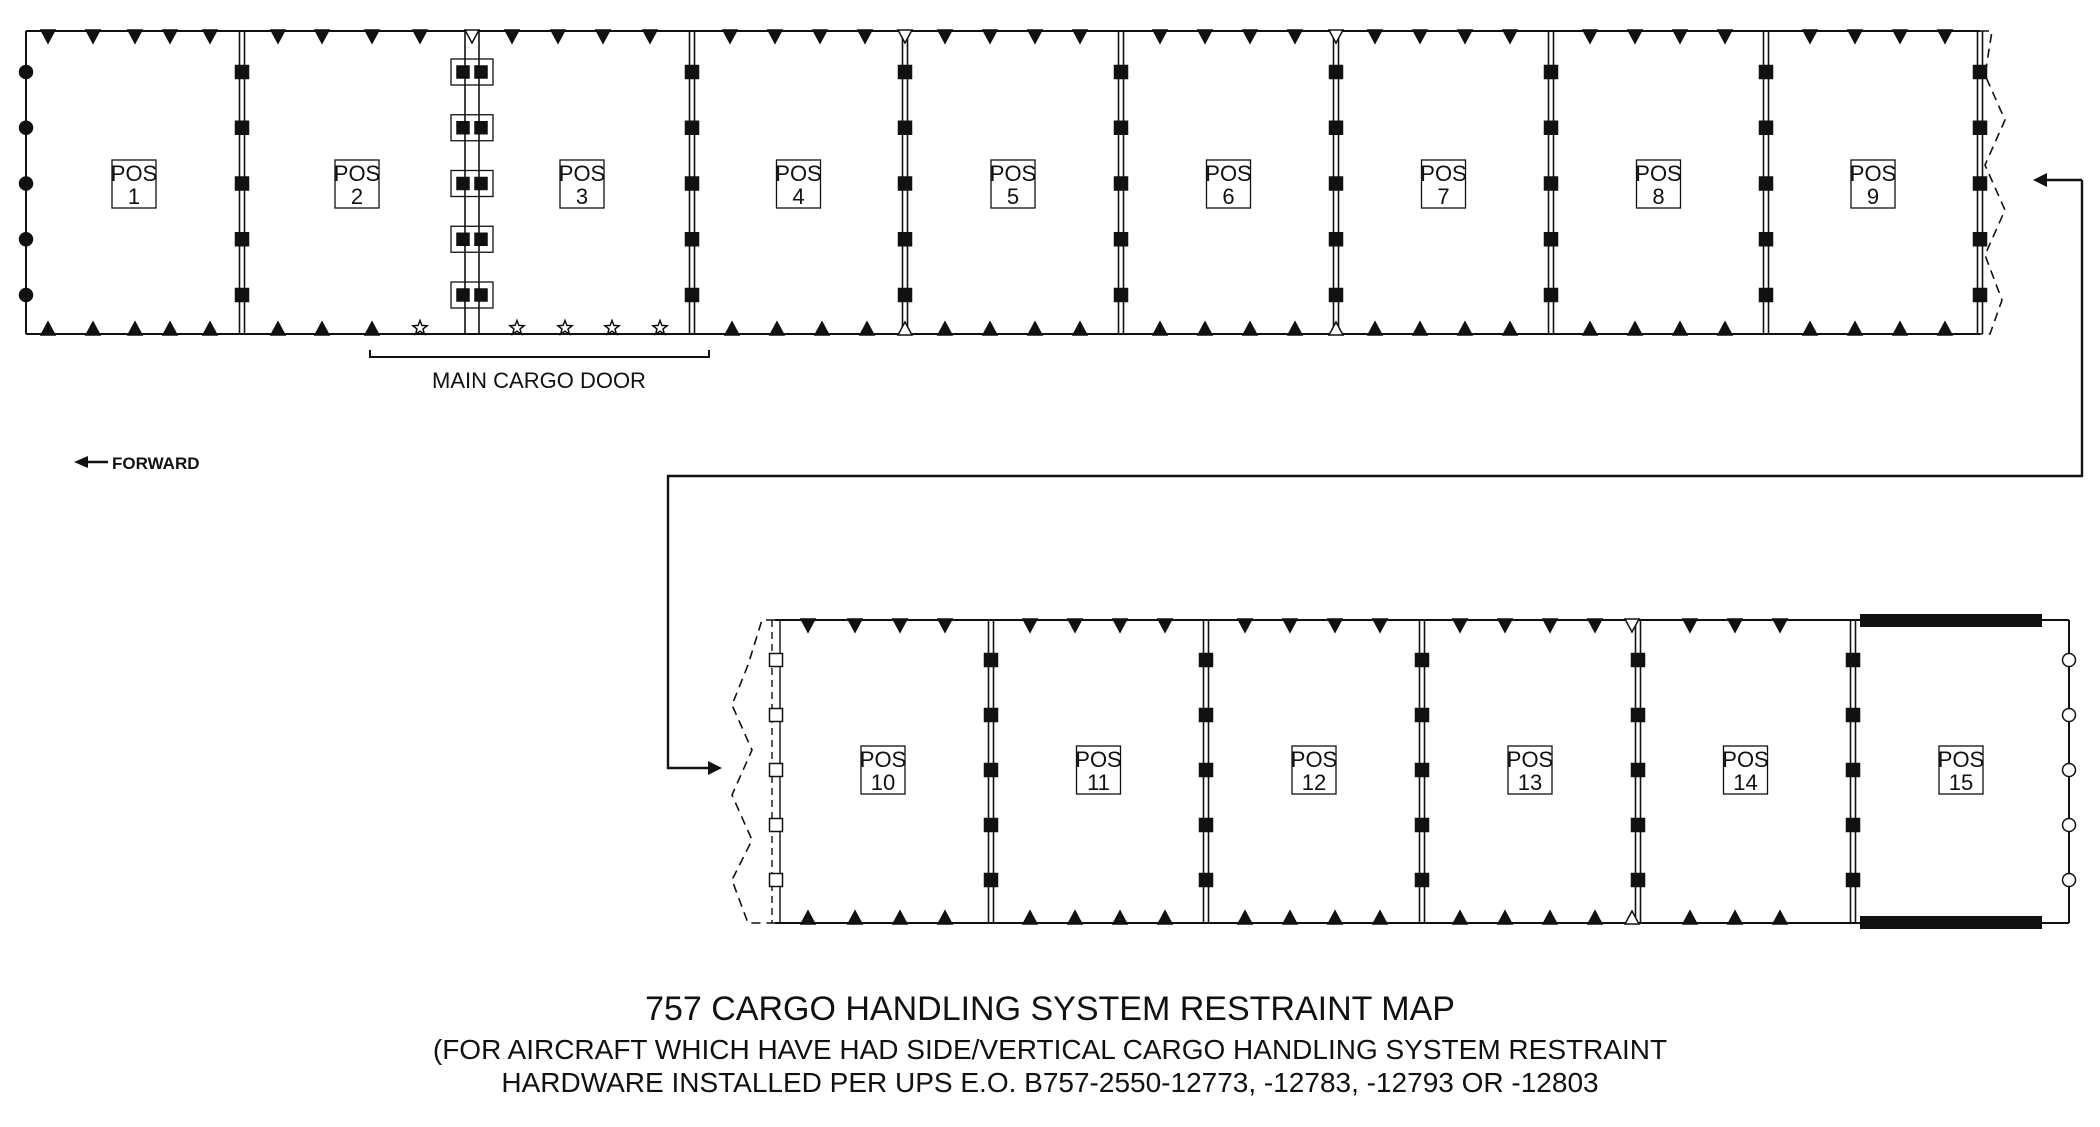 The image size is (2100, 1127). I want to click on hollow-restraint-up-icon, so click(1632, 917).